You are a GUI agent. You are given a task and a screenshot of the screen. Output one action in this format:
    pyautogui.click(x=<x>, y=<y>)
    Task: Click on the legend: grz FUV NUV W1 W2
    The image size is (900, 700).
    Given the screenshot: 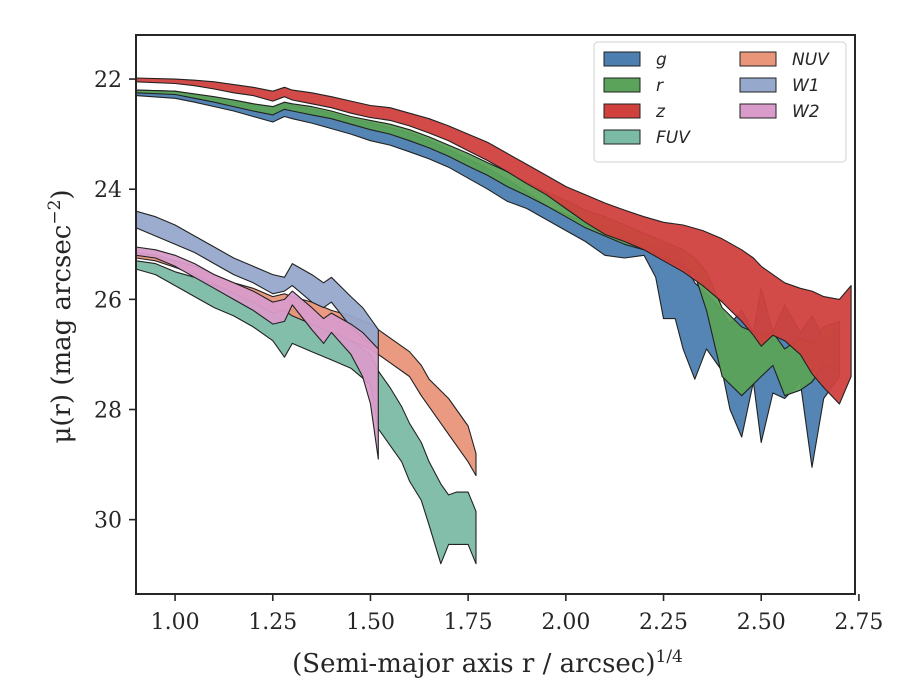 What is the action you would take?
    pyautogui.click(x=720, y=102)
    